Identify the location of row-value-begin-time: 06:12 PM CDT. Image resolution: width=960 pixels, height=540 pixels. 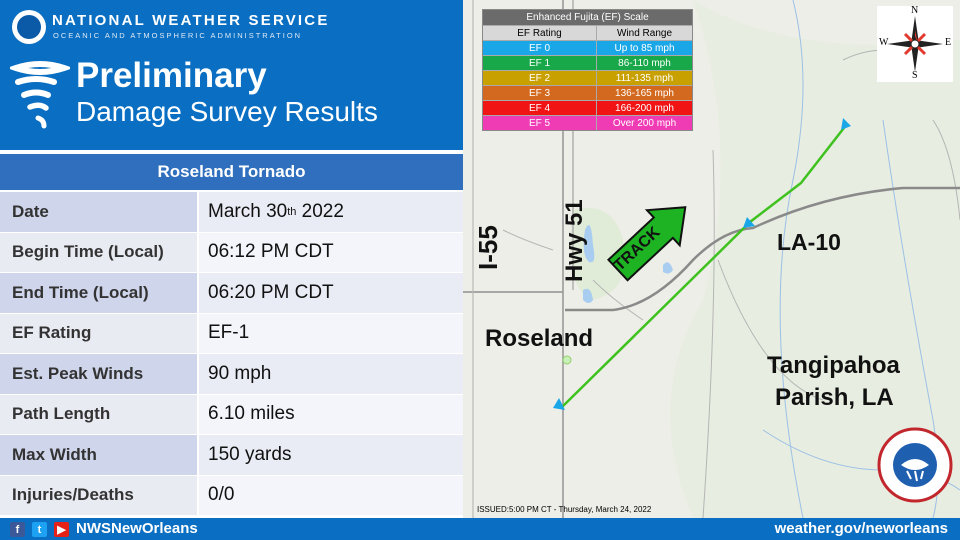
(331, 252).